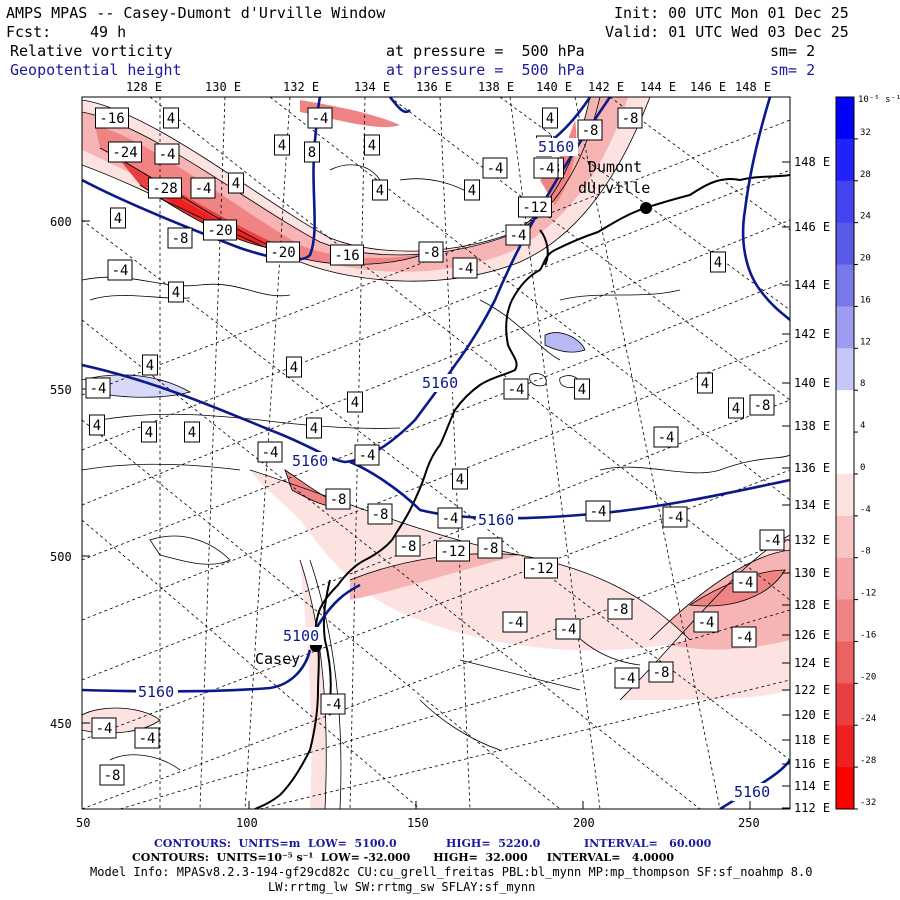  I want to click on colorbar-label: 0, so click(862, 468).